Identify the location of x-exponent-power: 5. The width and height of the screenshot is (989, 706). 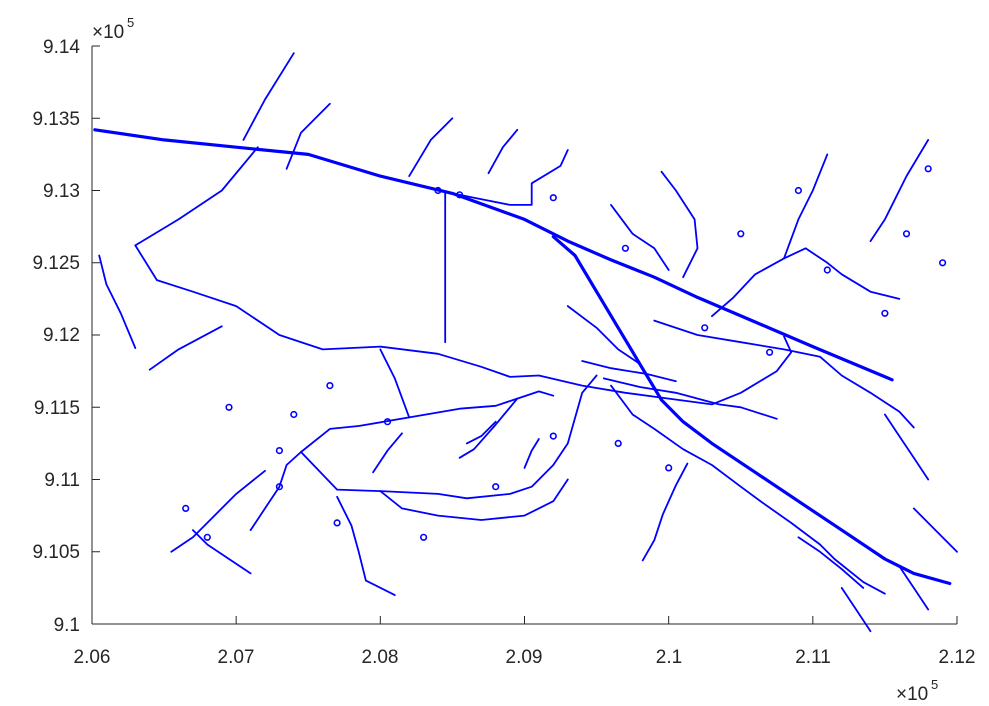
(934, 684).